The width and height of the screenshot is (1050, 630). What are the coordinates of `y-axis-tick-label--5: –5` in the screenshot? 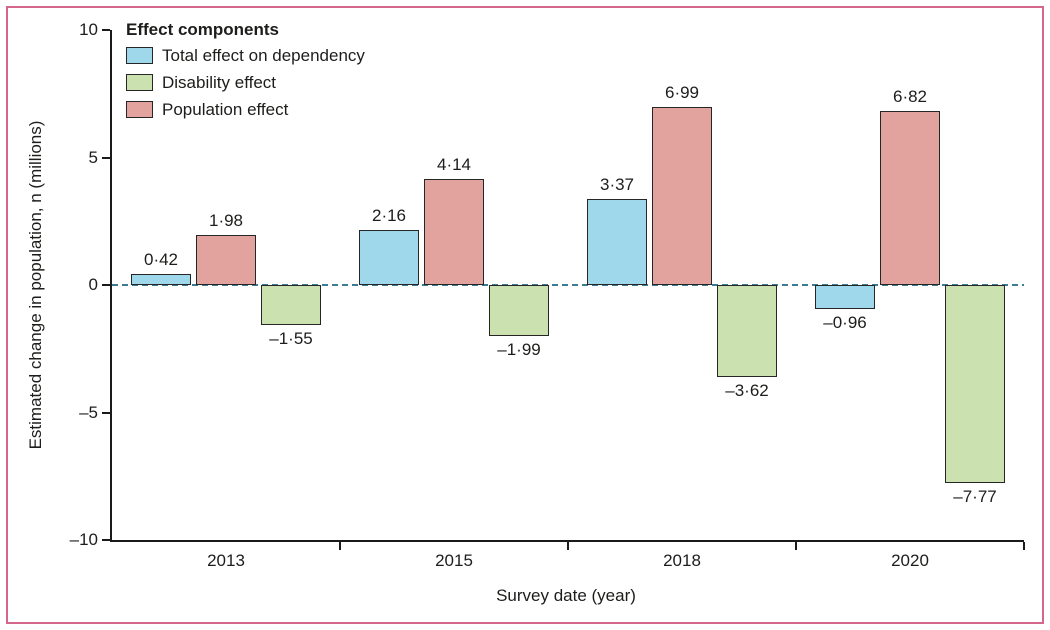 It's located at (88, 412).